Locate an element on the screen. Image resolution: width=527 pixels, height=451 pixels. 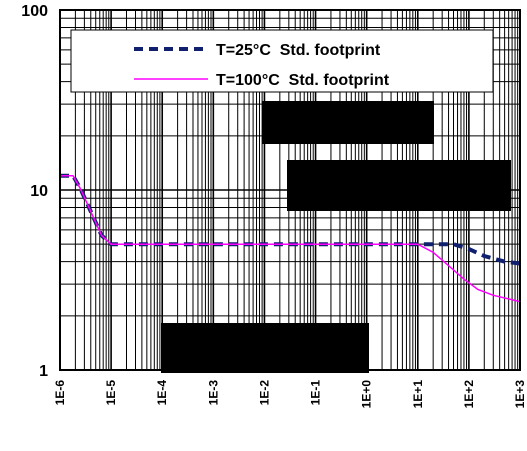
x-tick-label: 1E-5 is located at coordinates (111, 393).